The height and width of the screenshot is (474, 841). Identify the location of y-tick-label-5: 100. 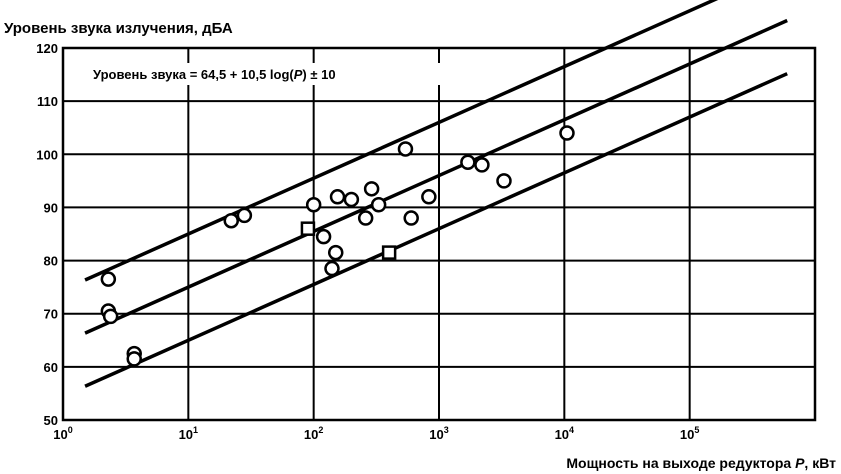
(47, 154).